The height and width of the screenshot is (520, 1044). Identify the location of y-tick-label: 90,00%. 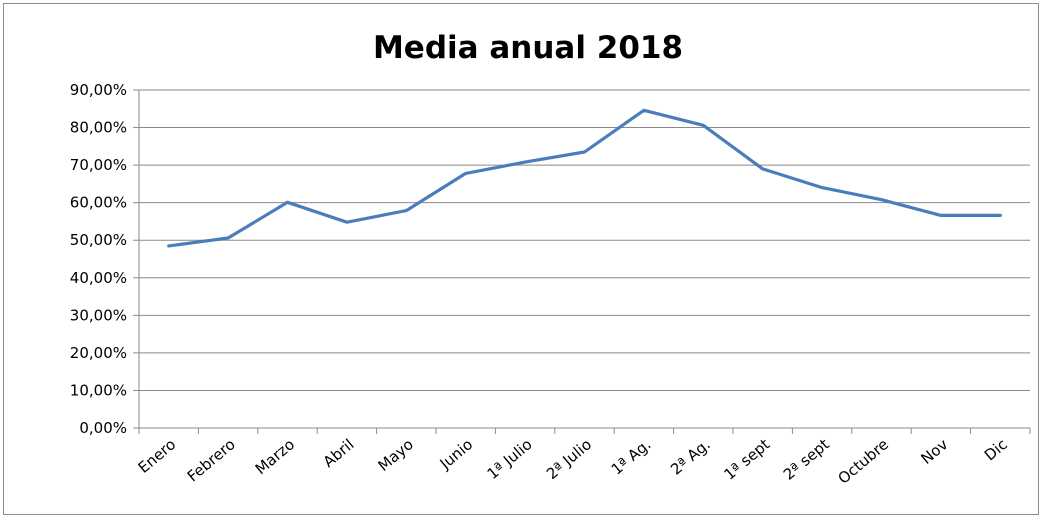
(98, 90).